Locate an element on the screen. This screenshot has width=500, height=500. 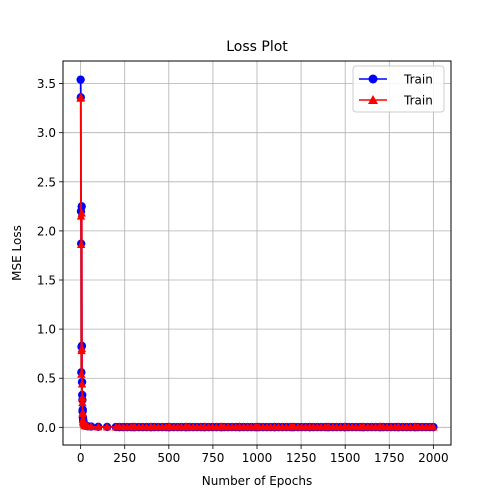
x-tick-label: 1000 is located at coordinates (257, 458).